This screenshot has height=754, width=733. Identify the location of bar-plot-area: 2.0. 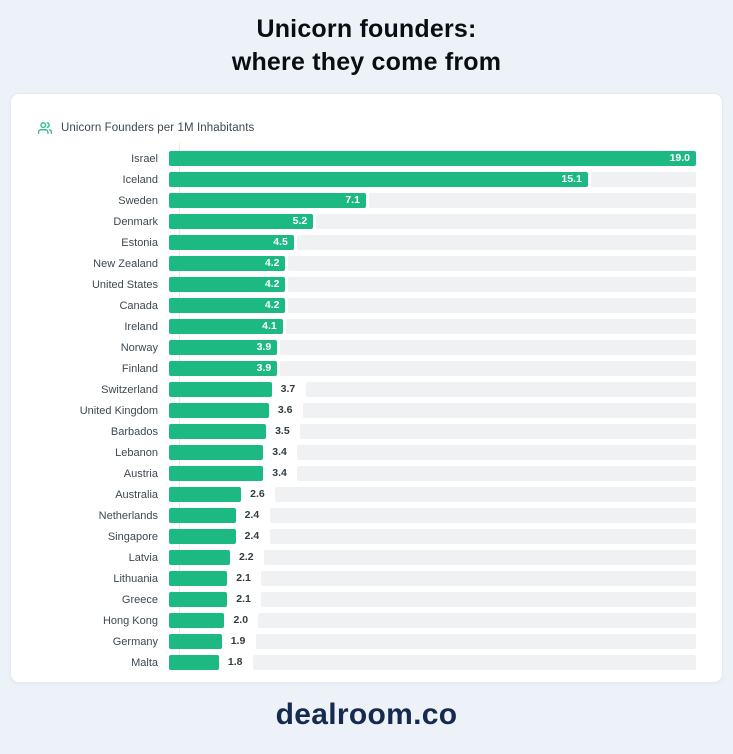
(432, 620).